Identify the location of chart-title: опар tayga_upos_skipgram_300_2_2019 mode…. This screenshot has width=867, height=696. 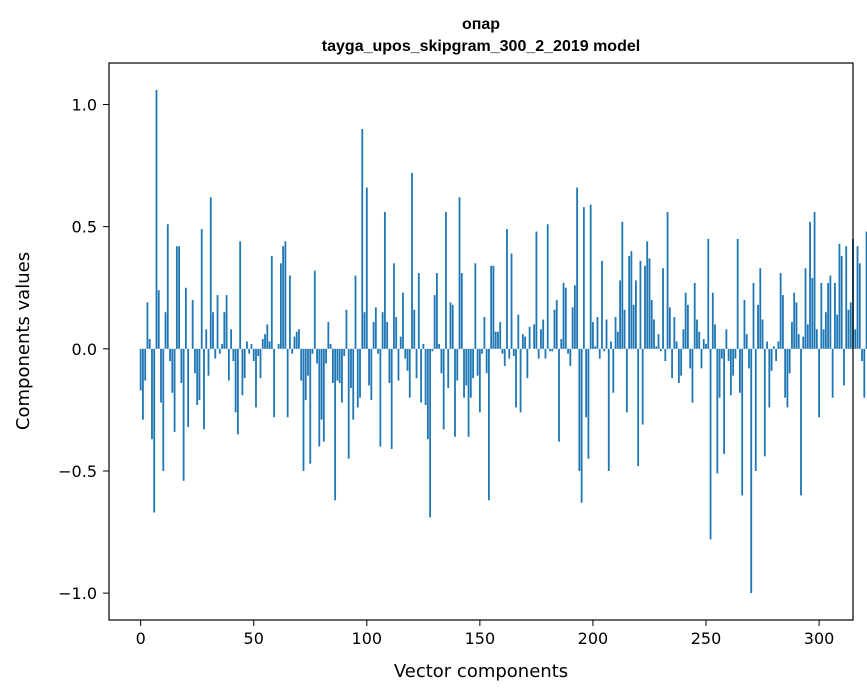
(481, 35).